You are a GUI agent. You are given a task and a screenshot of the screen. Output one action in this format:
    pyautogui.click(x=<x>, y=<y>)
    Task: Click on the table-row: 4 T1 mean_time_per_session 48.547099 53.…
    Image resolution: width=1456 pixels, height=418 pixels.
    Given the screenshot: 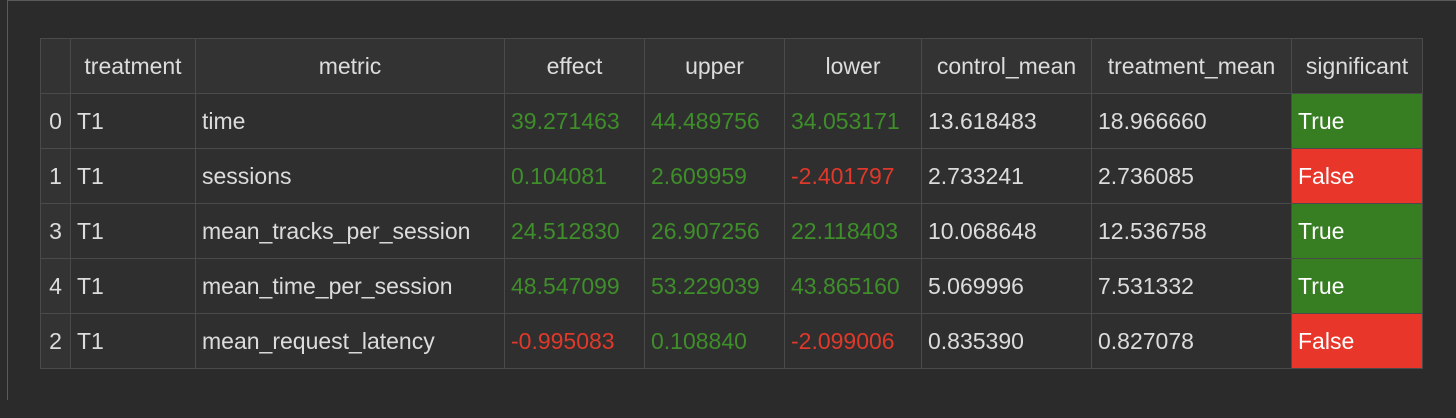 What is the action you would take?
    pyautogui.click(x=731, y=286)
    